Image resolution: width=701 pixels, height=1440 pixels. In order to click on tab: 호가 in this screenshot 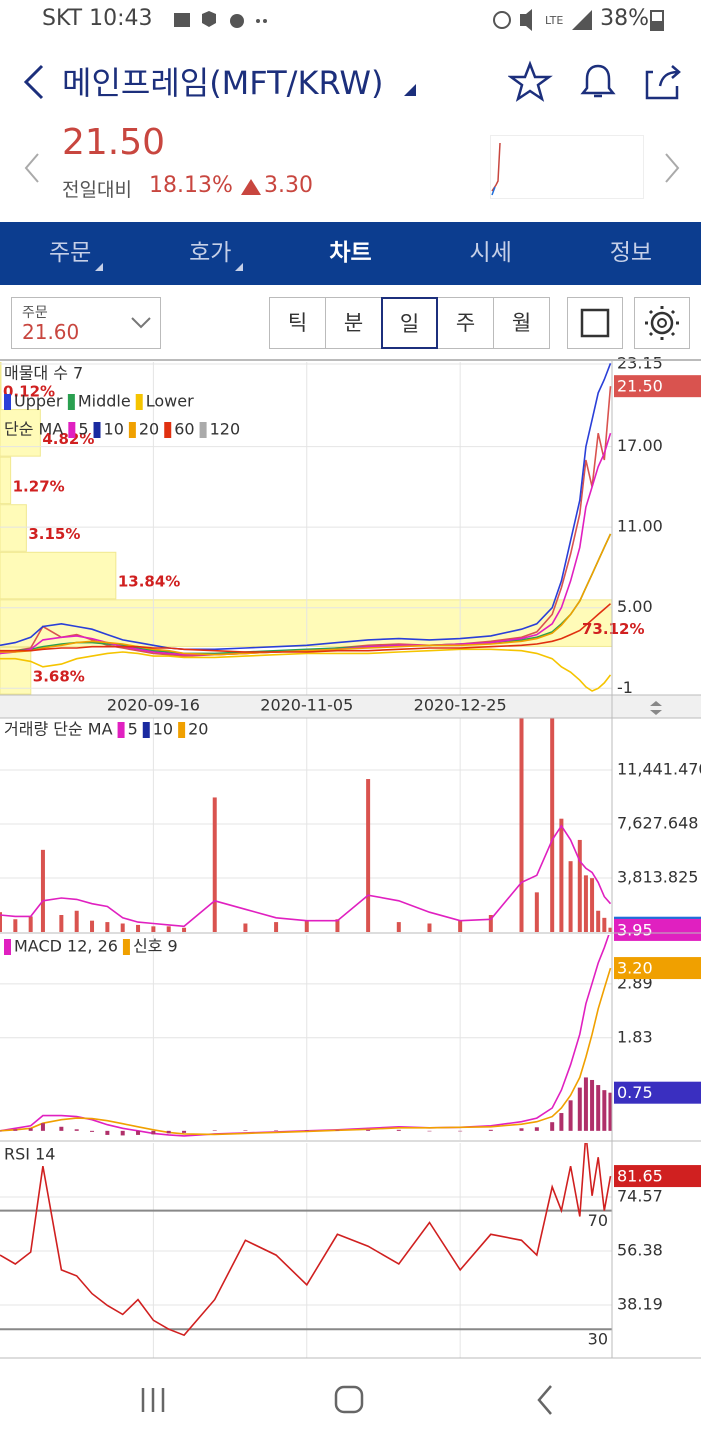, I will do `click(210, 253)`.